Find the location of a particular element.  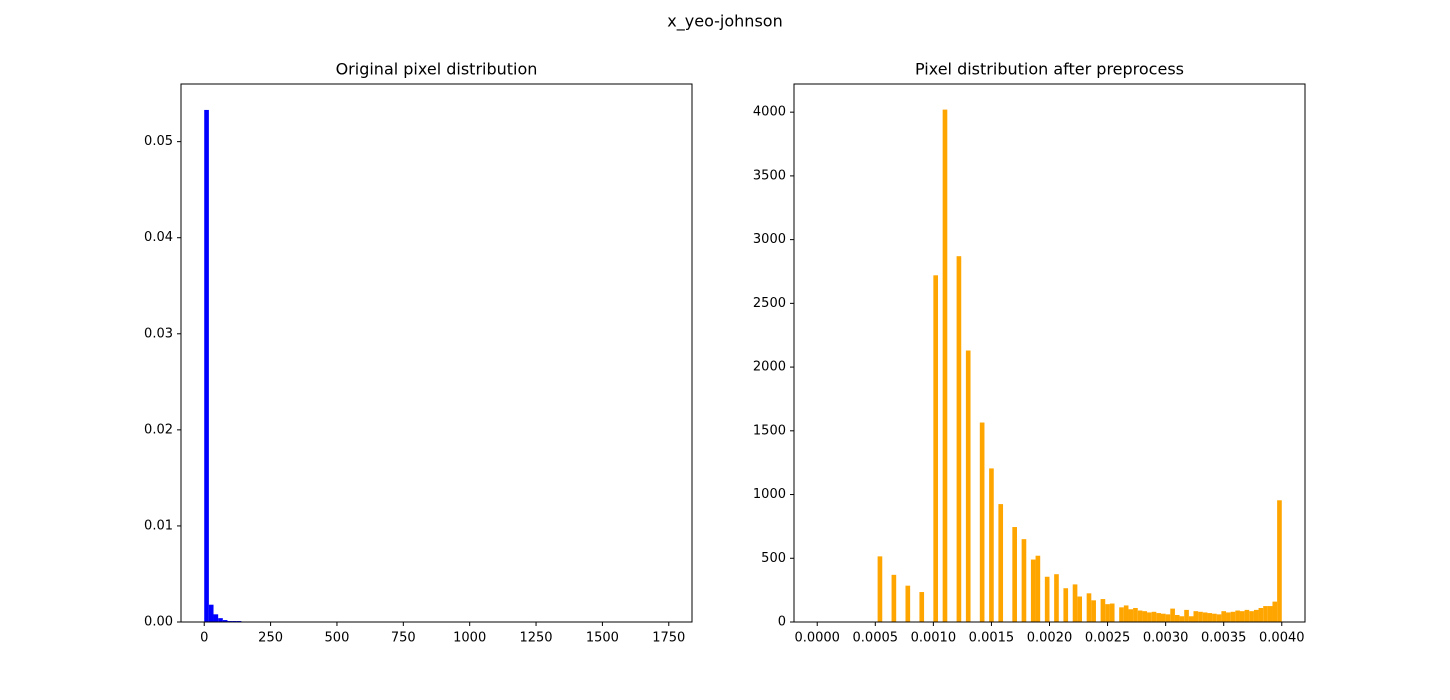

y-tick-label: 0.01 is located at coordinates (158, 525).